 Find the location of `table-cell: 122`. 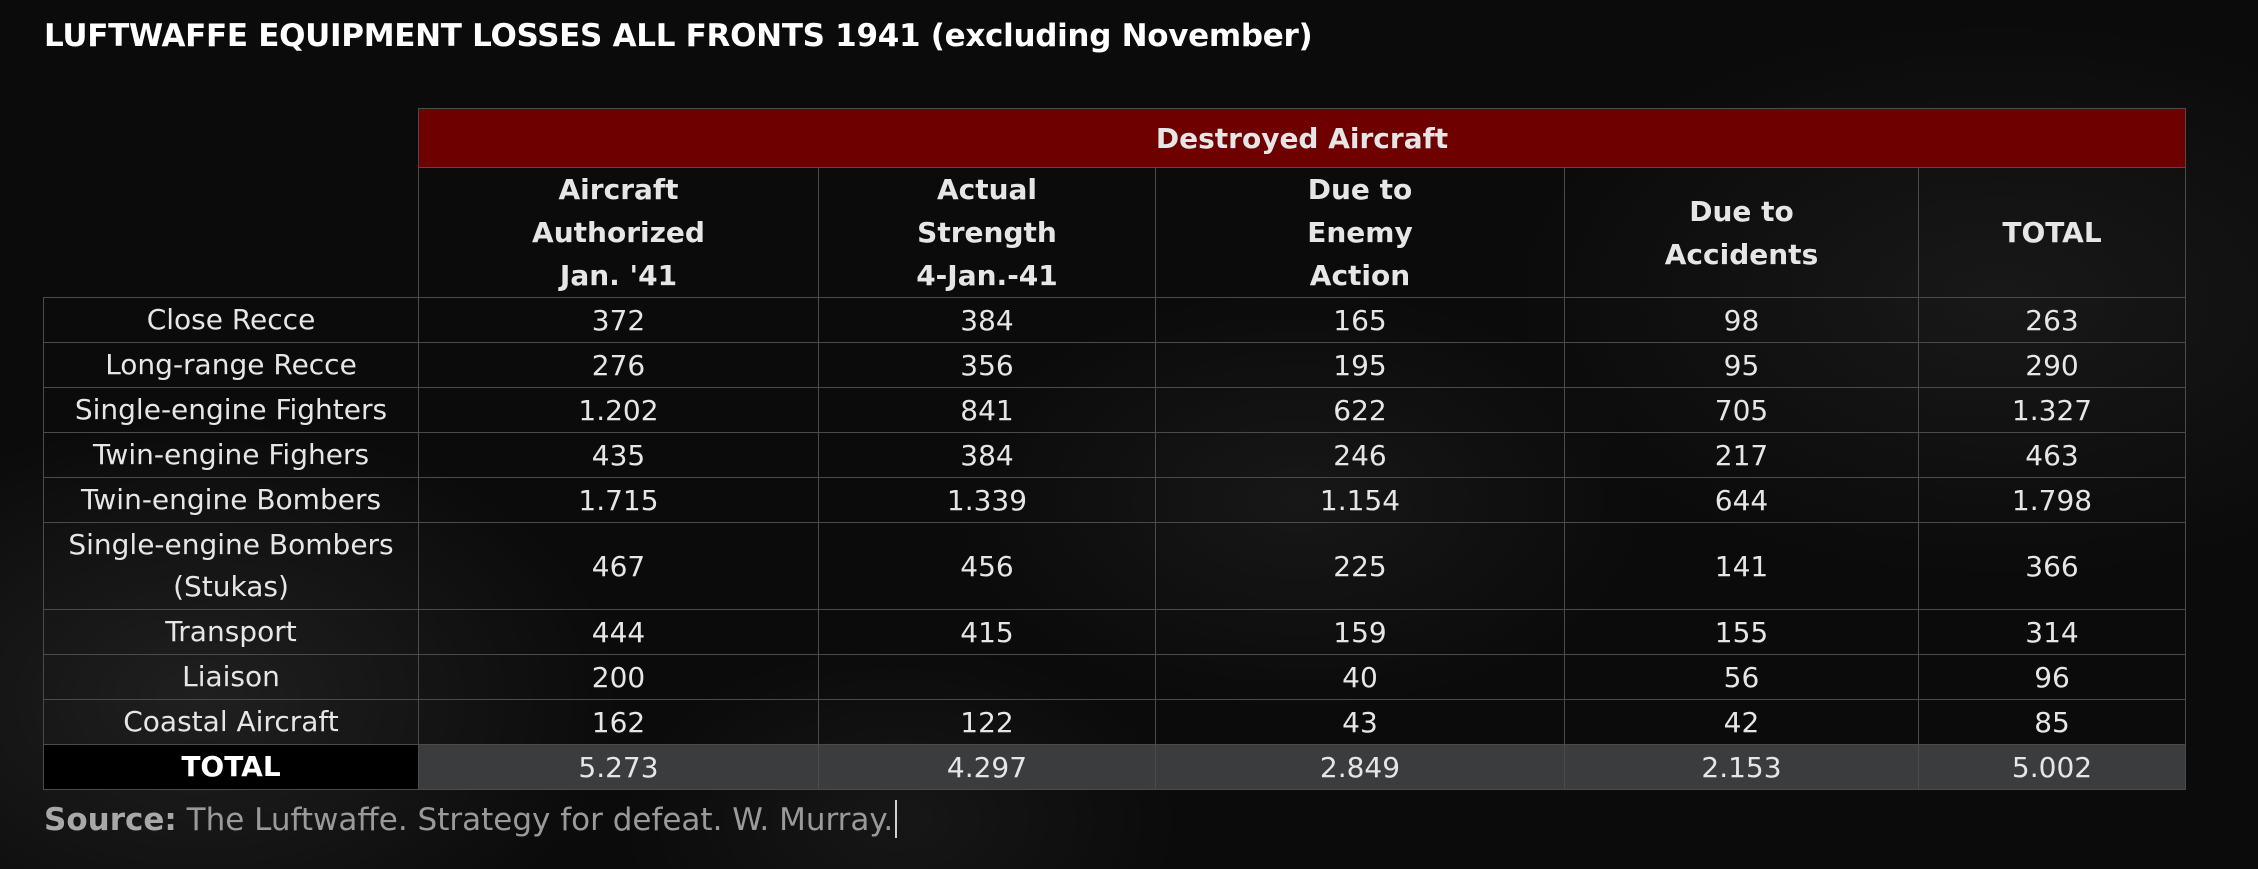

table-cell: 122 is located at coordinates (987, 722).